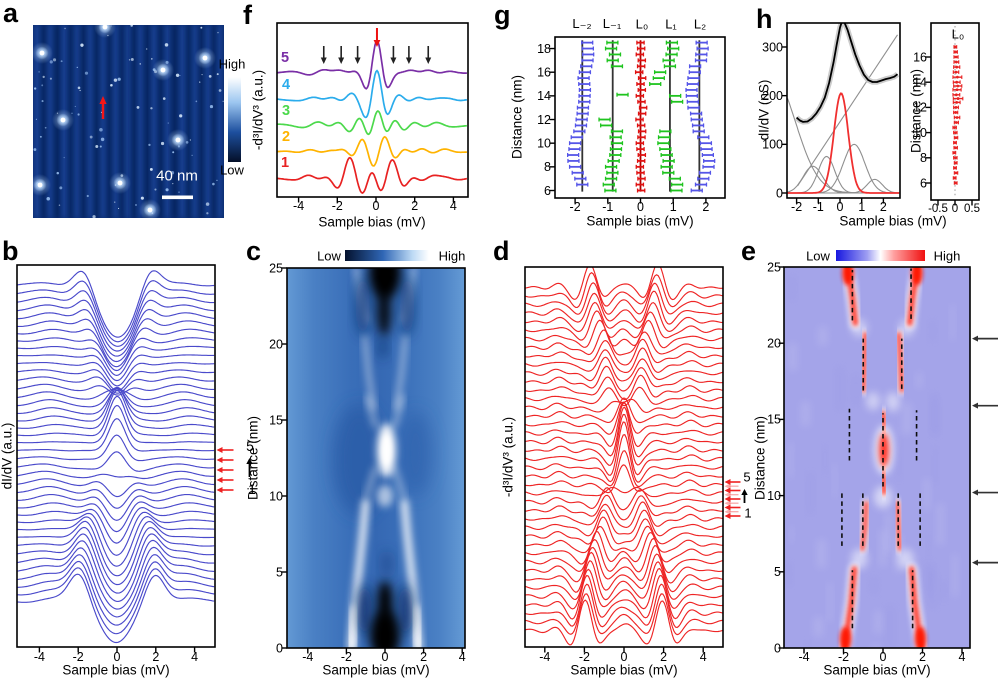  What do you see at coordinates (880, 255) in the screenshot?
I see `colorbar-e` at bounding box center [880, 255].